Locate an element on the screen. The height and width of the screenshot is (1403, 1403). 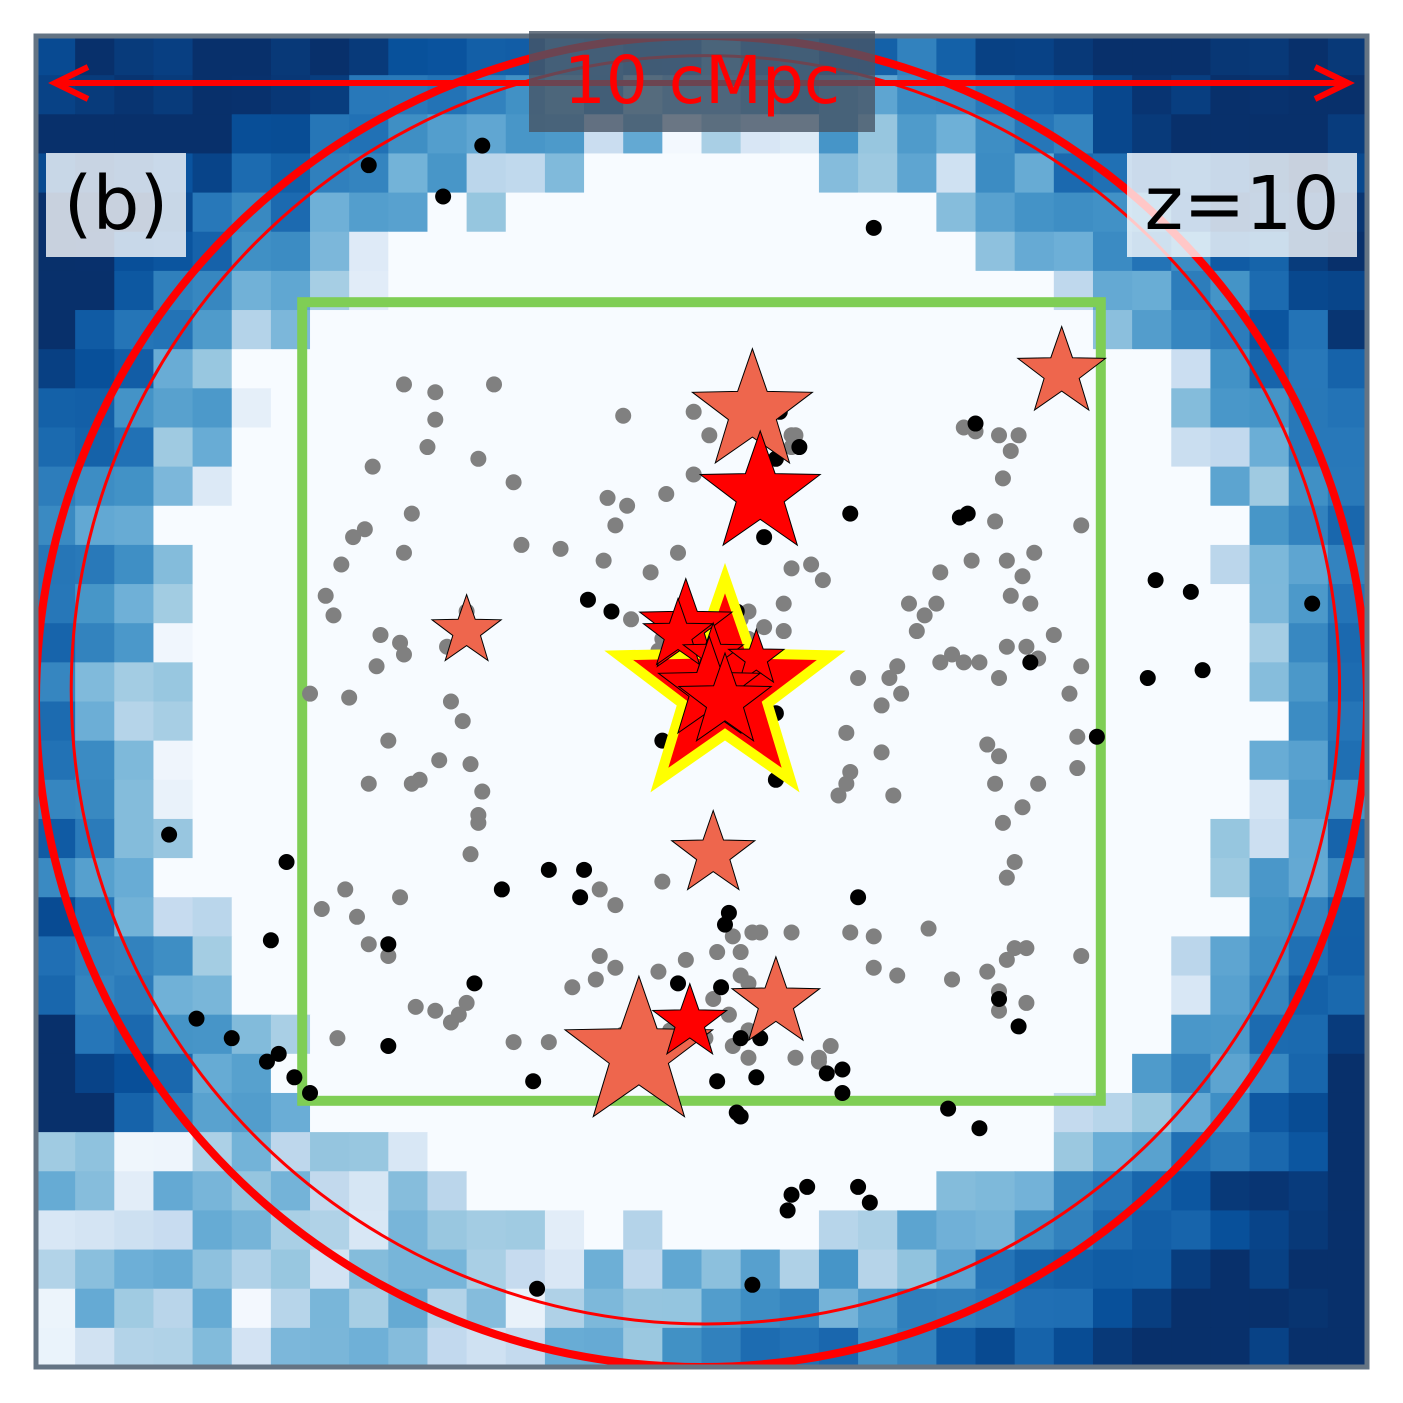
star-marker is located at coordinates (725, 697).